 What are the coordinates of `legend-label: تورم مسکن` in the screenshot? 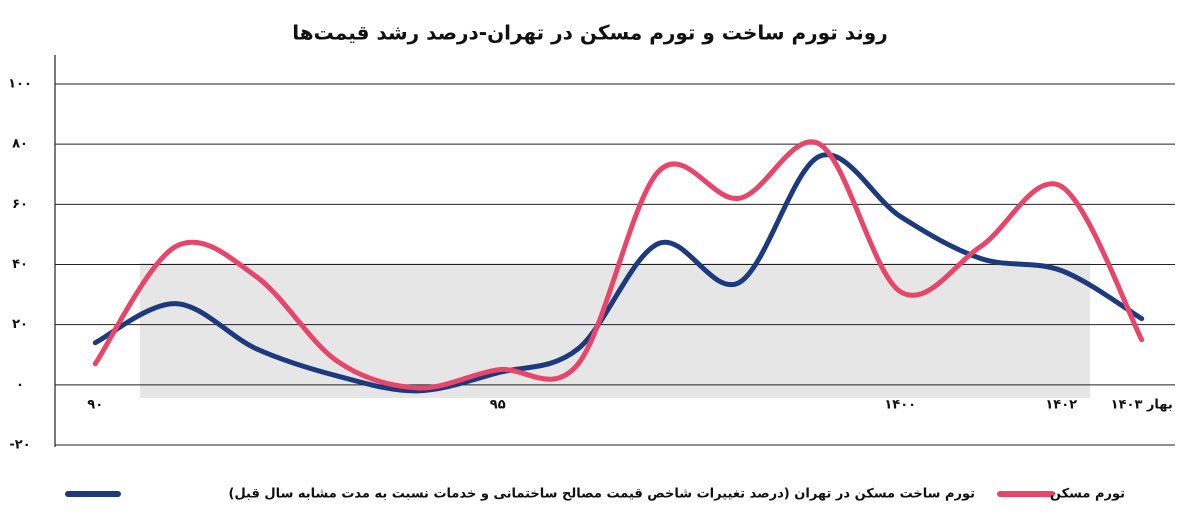 It's located at (1087, 494).